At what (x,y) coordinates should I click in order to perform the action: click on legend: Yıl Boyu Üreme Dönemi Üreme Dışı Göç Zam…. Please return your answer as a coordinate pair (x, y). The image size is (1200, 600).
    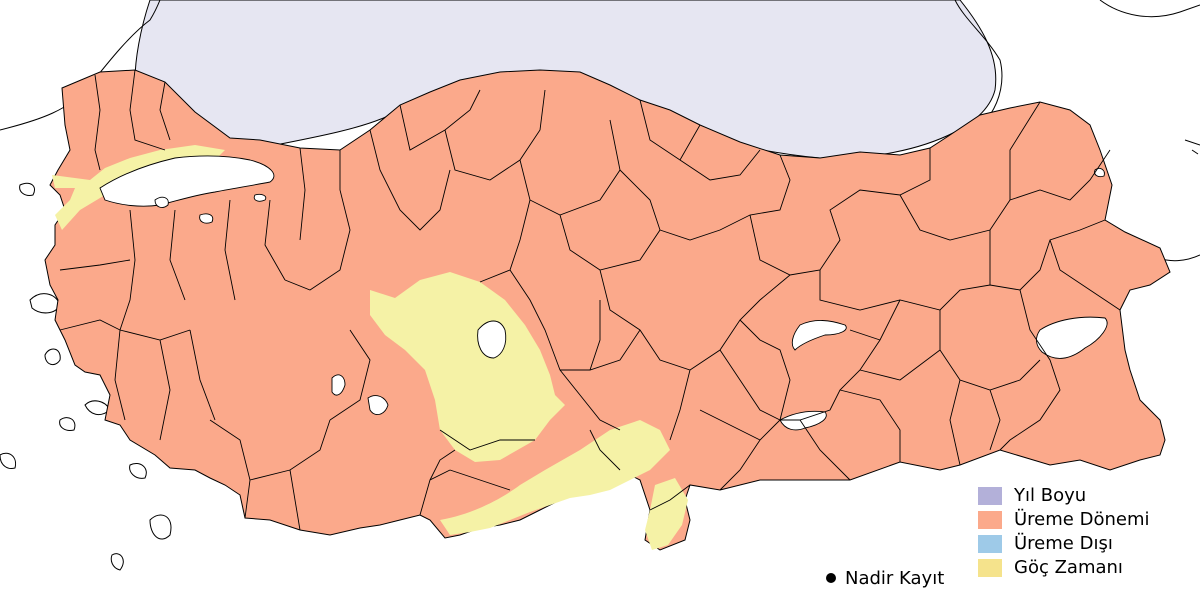
    Looking at the image, I should click on (1063, 532).